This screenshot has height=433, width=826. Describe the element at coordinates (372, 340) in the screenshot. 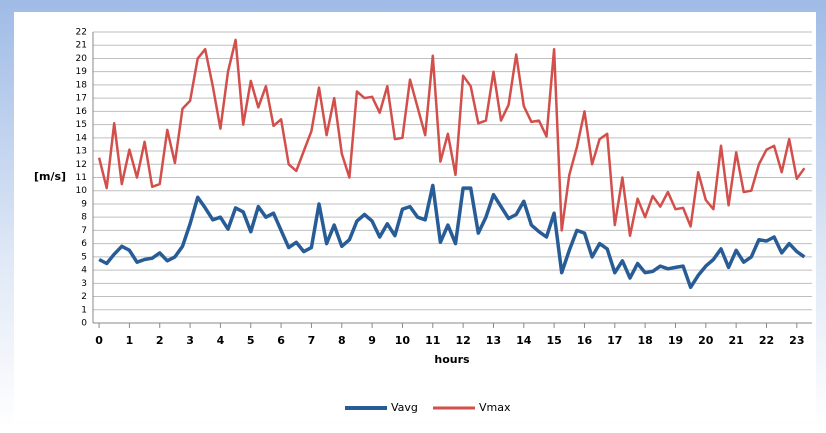

I see `x-tick-label: 9` at that location.